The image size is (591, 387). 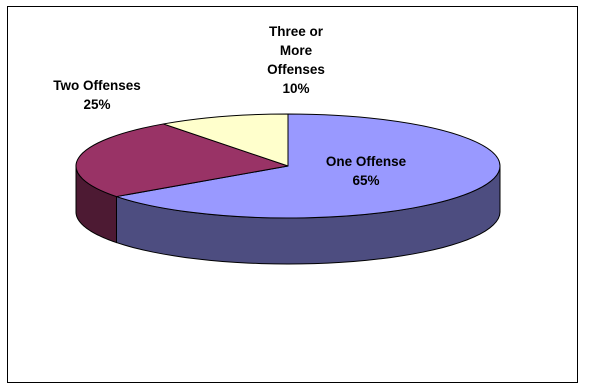 I want to click on data-label-two-offenses: Two Offenses 25%, so click(x=97, y=95).